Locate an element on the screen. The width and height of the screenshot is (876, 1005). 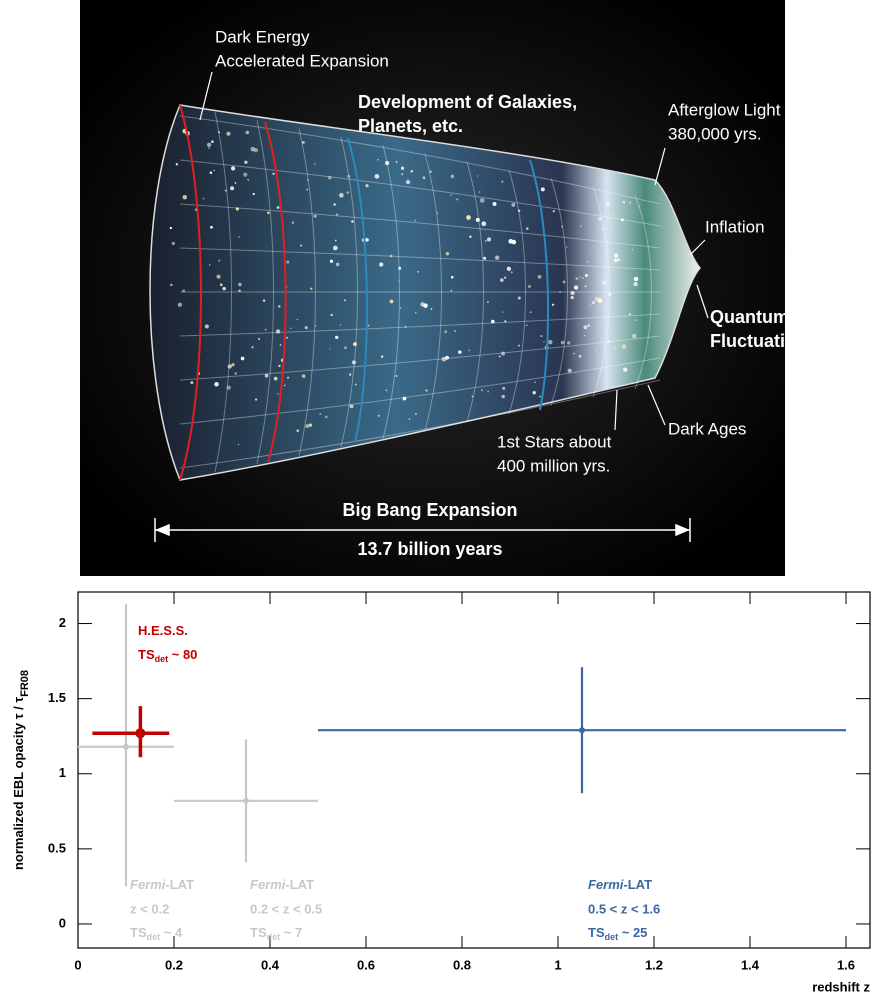
illustration-label: Planets, etc. is located at coordinates (410, 126).